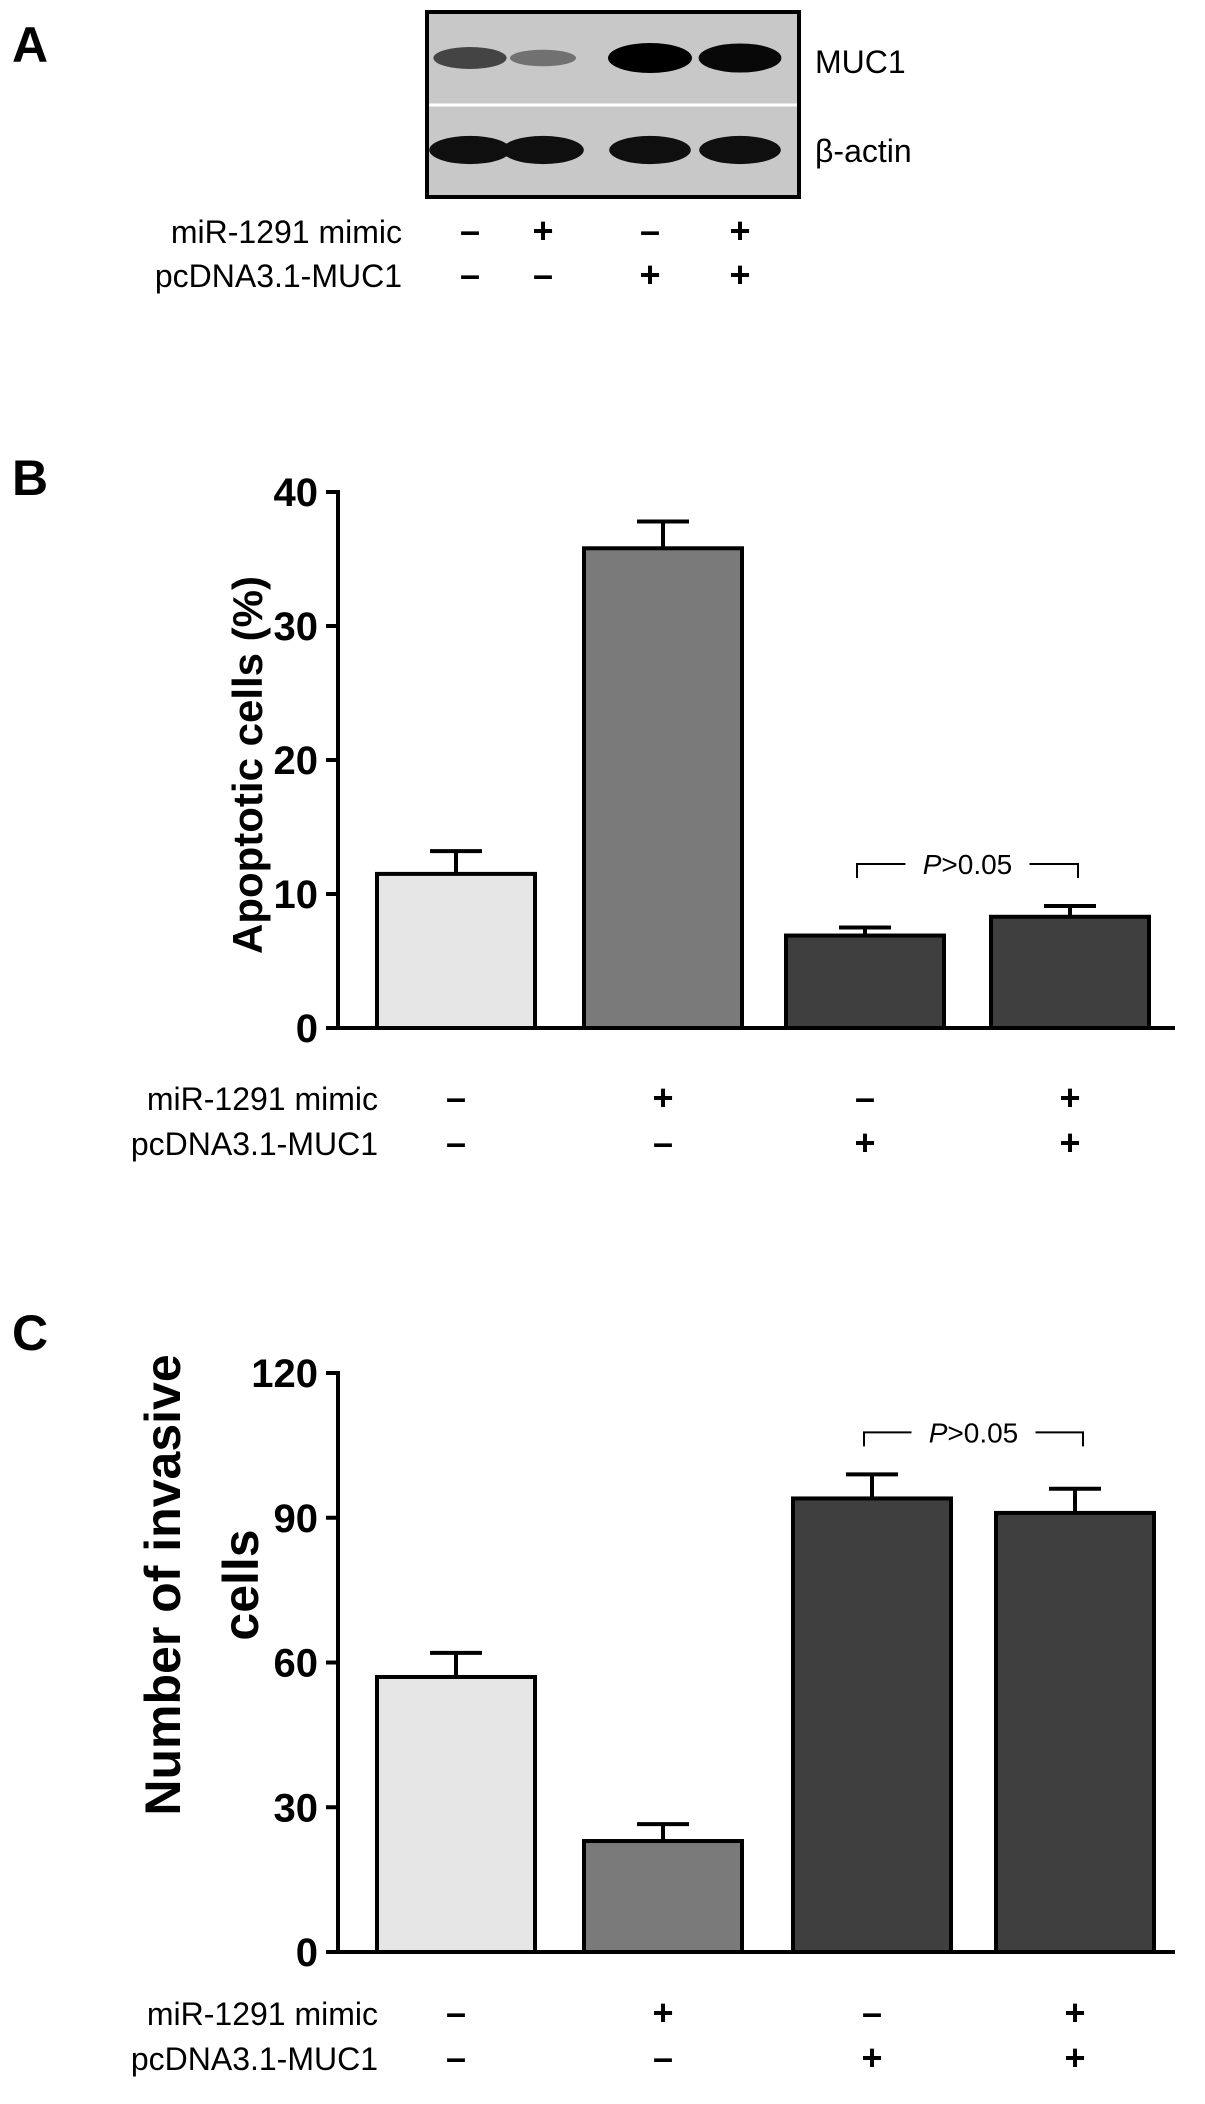  Describe the element at coordinates (284, 1374) in the screenshot. I see `y-tick-label: 120` at that location.